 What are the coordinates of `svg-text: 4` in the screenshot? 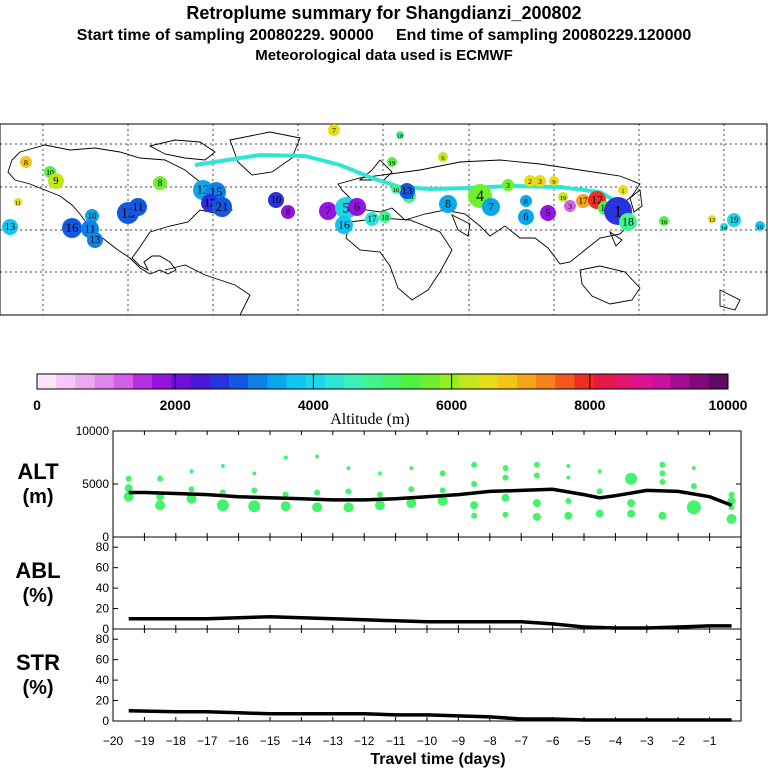 It's located at (480, 196).